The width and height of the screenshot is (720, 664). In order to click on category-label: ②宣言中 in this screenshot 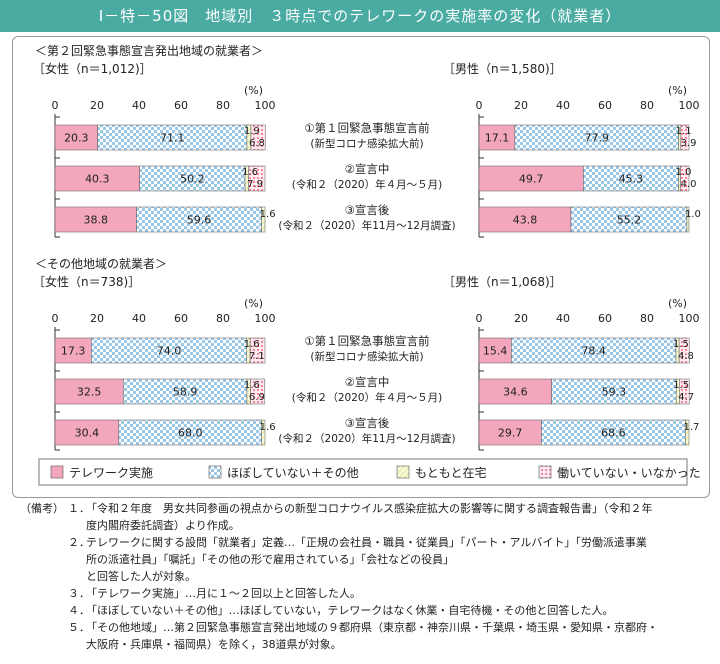, I will do `click(367, 382)`.